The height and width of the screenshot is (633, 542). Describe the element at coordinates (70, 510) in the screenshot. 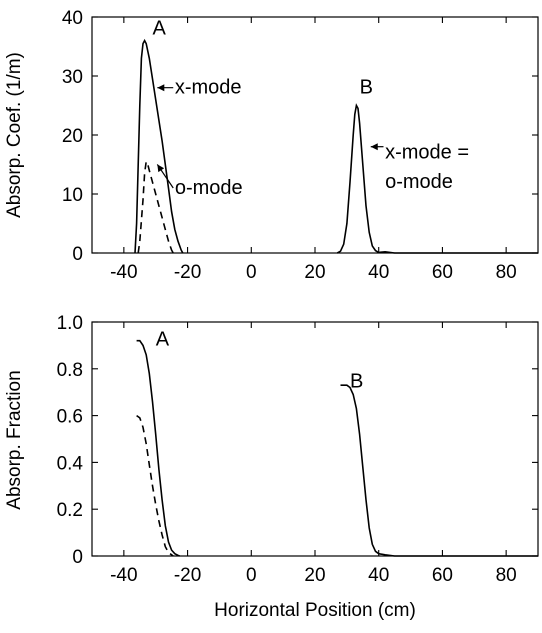

I see `ytick-label: 0.2` at that location.